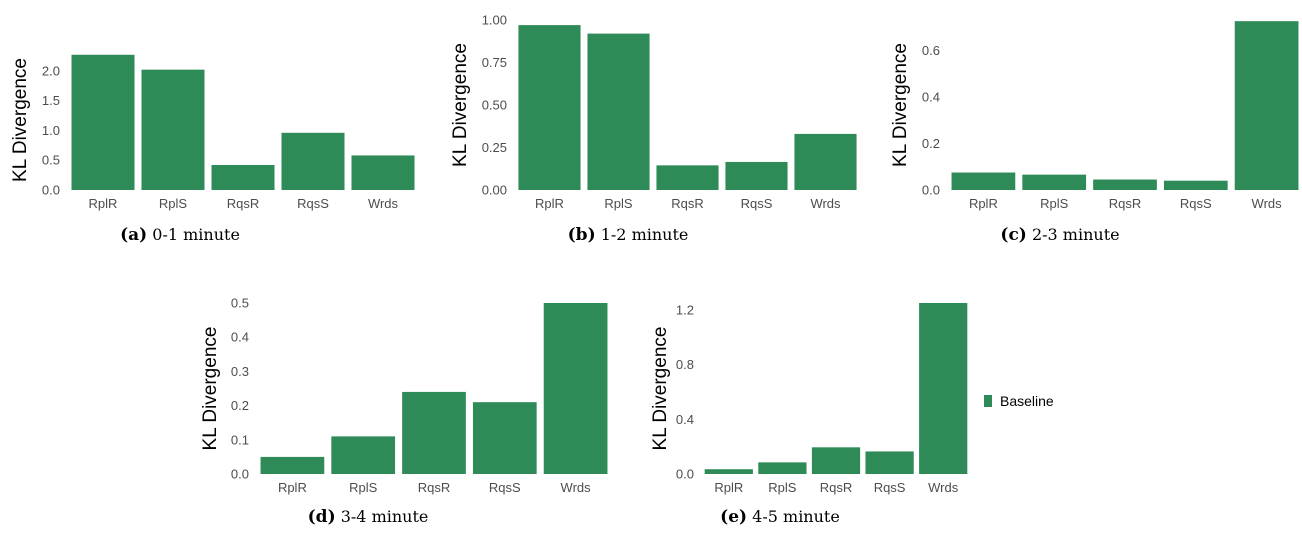 The height and width of the screenshot is (536, 1302). I want to click on y-tick-label: 2.0, so click(51, 70).